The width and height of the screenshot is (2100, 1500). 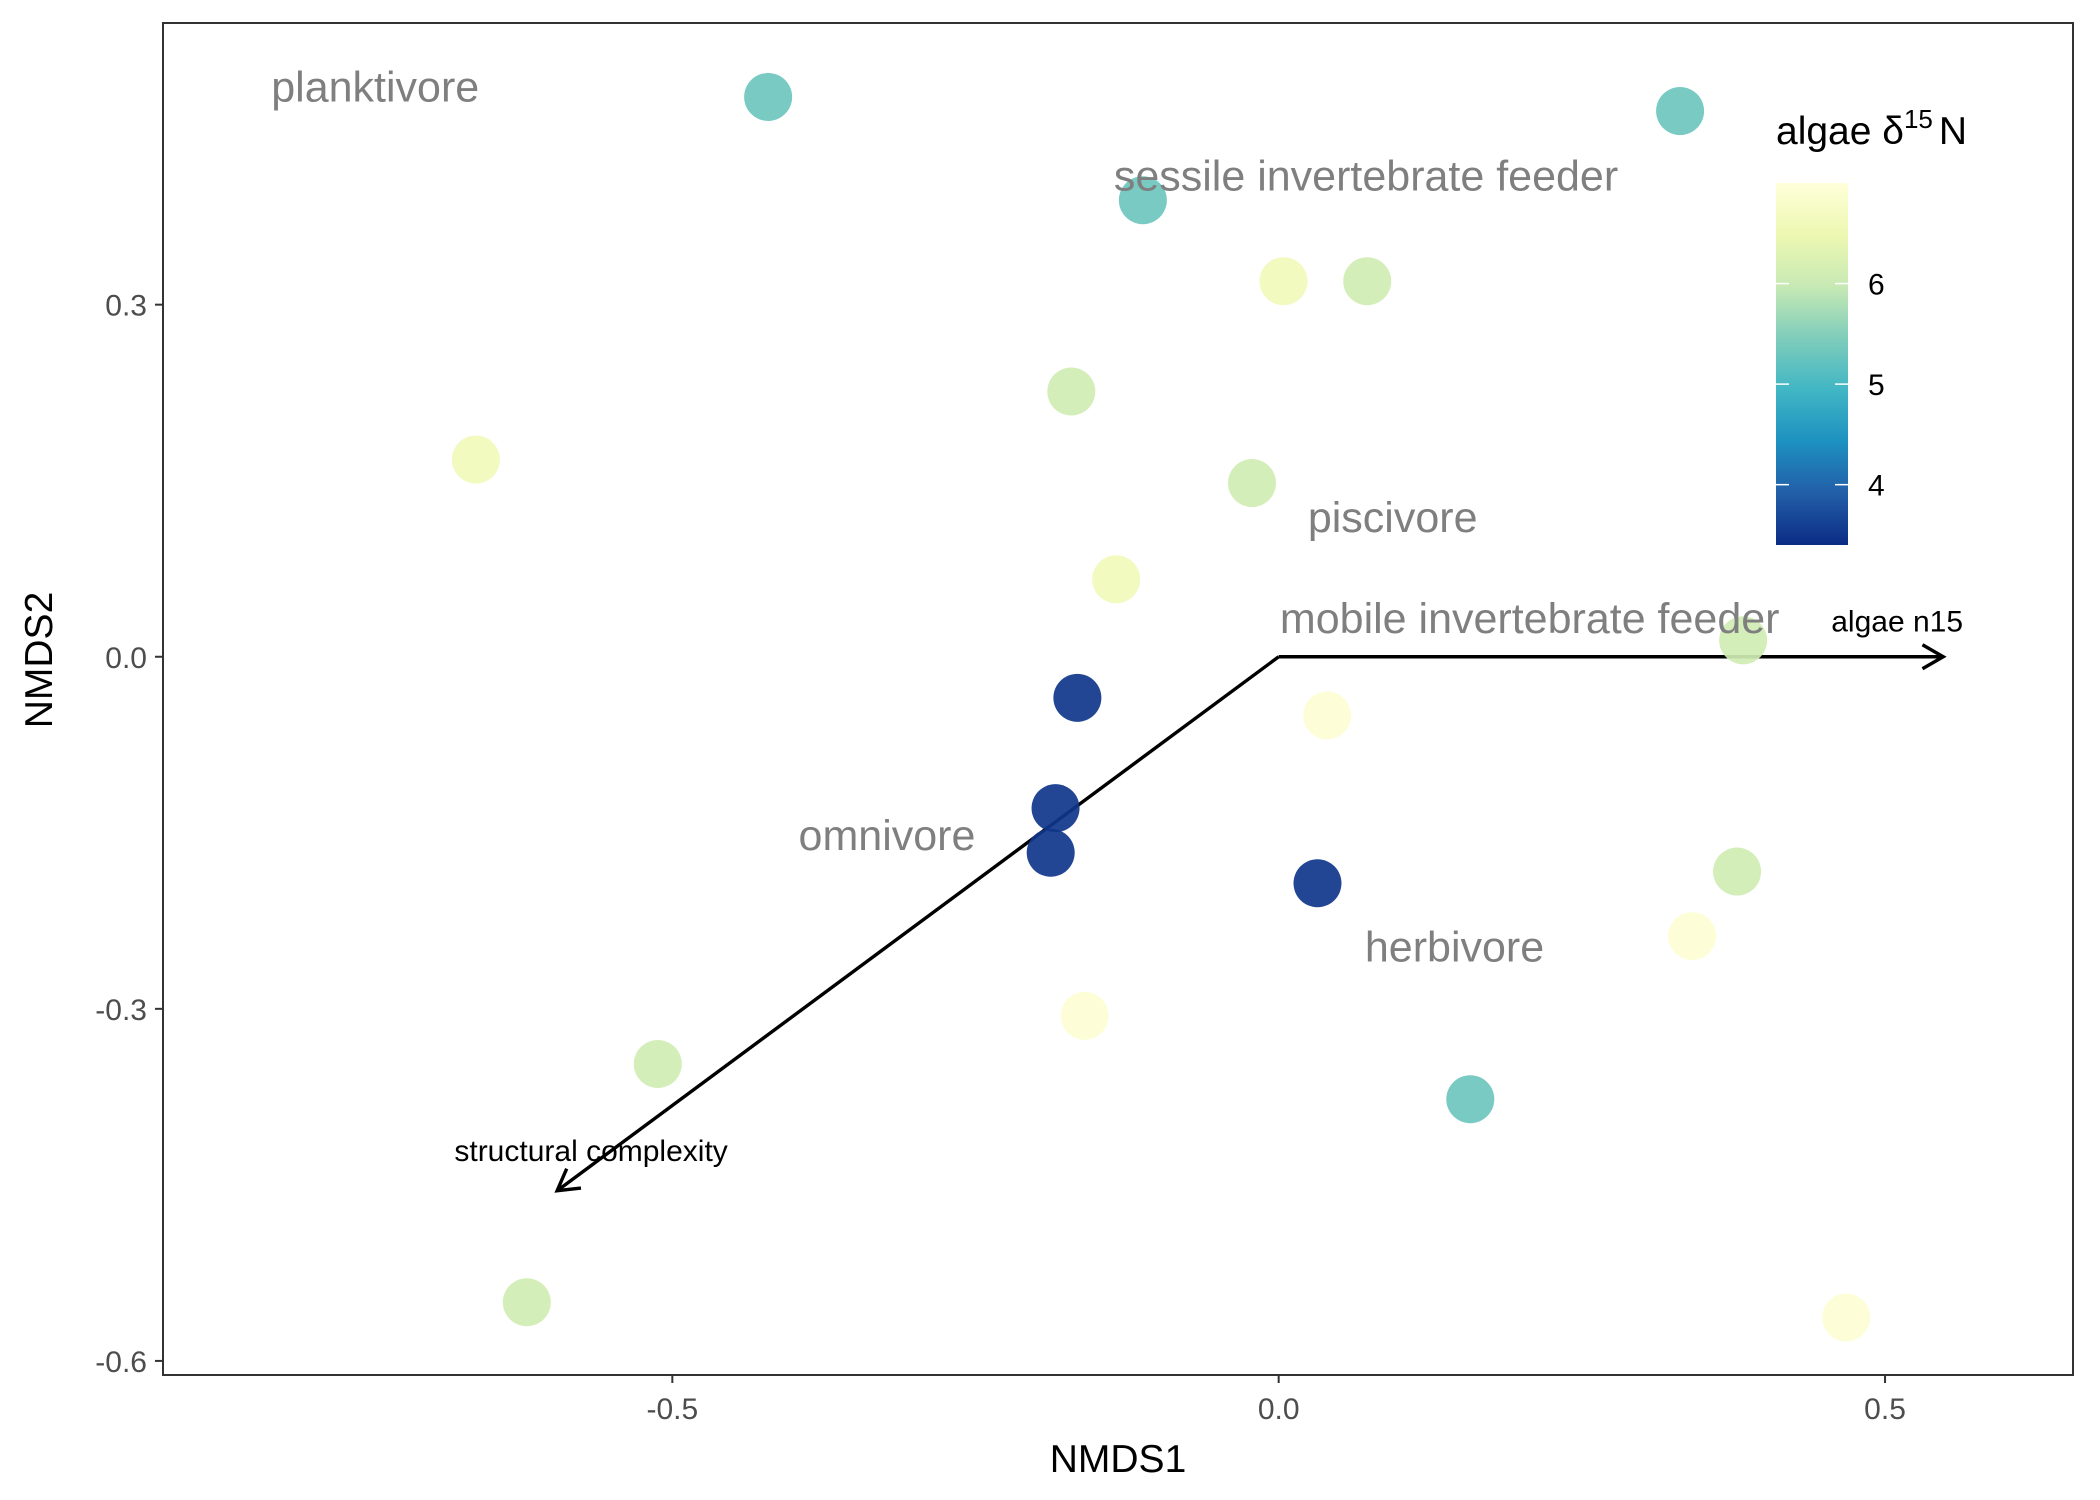 I want to click on group-label-sessile-invertebrate-feeder: sessile invertebrate feeder, so click(x=1366, y=177).